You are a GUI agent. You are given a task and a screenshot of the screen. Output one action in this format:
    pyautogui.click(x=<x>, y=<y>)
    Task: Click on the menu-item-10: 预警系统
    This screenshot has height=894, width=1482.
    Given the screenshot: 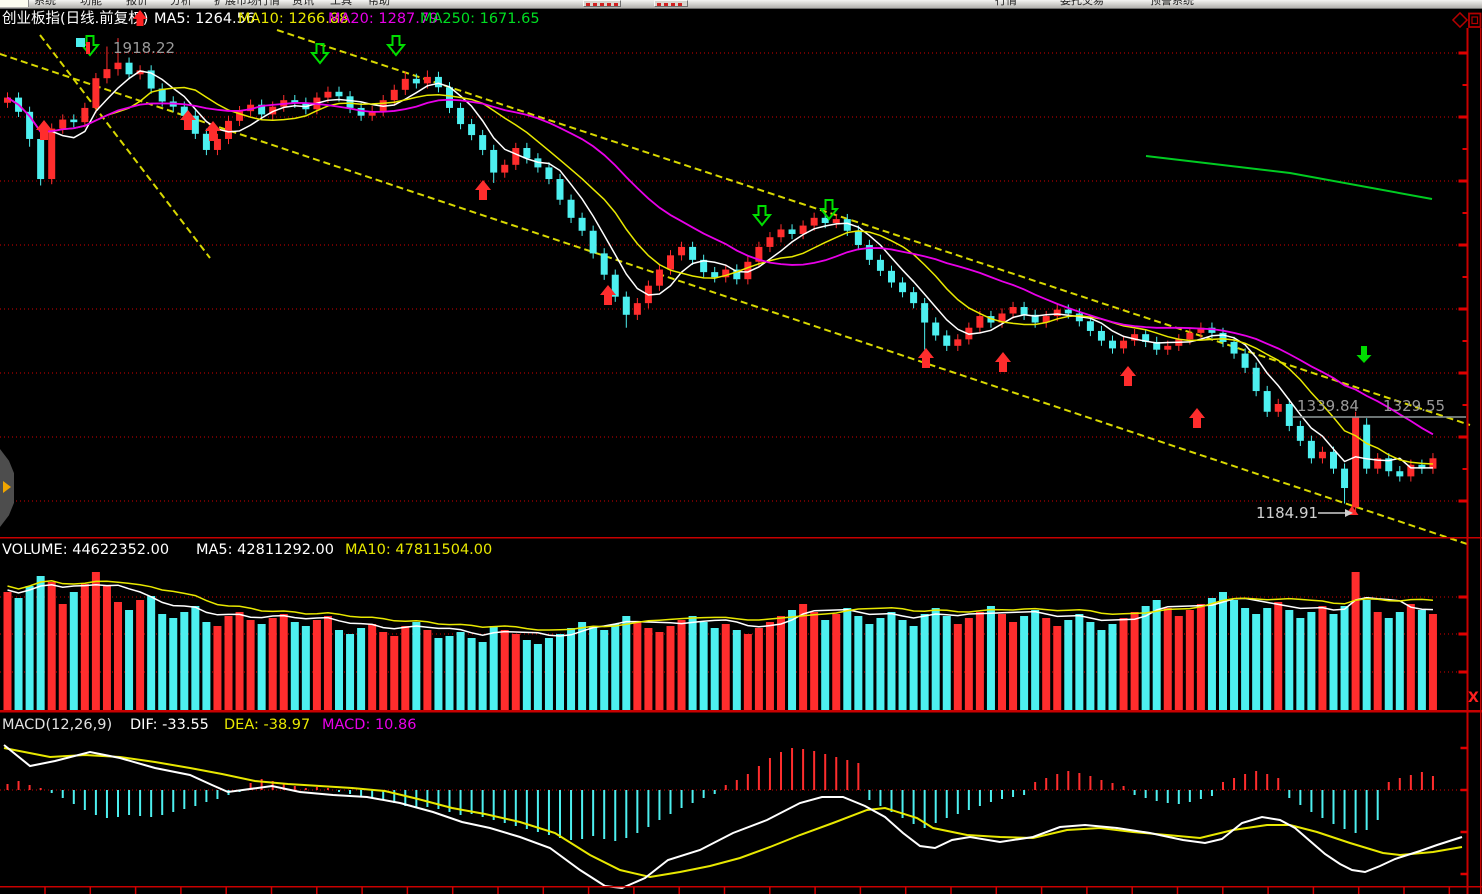 What is the action you would take?
    pyautogui.click(x=1172, y=3)
    